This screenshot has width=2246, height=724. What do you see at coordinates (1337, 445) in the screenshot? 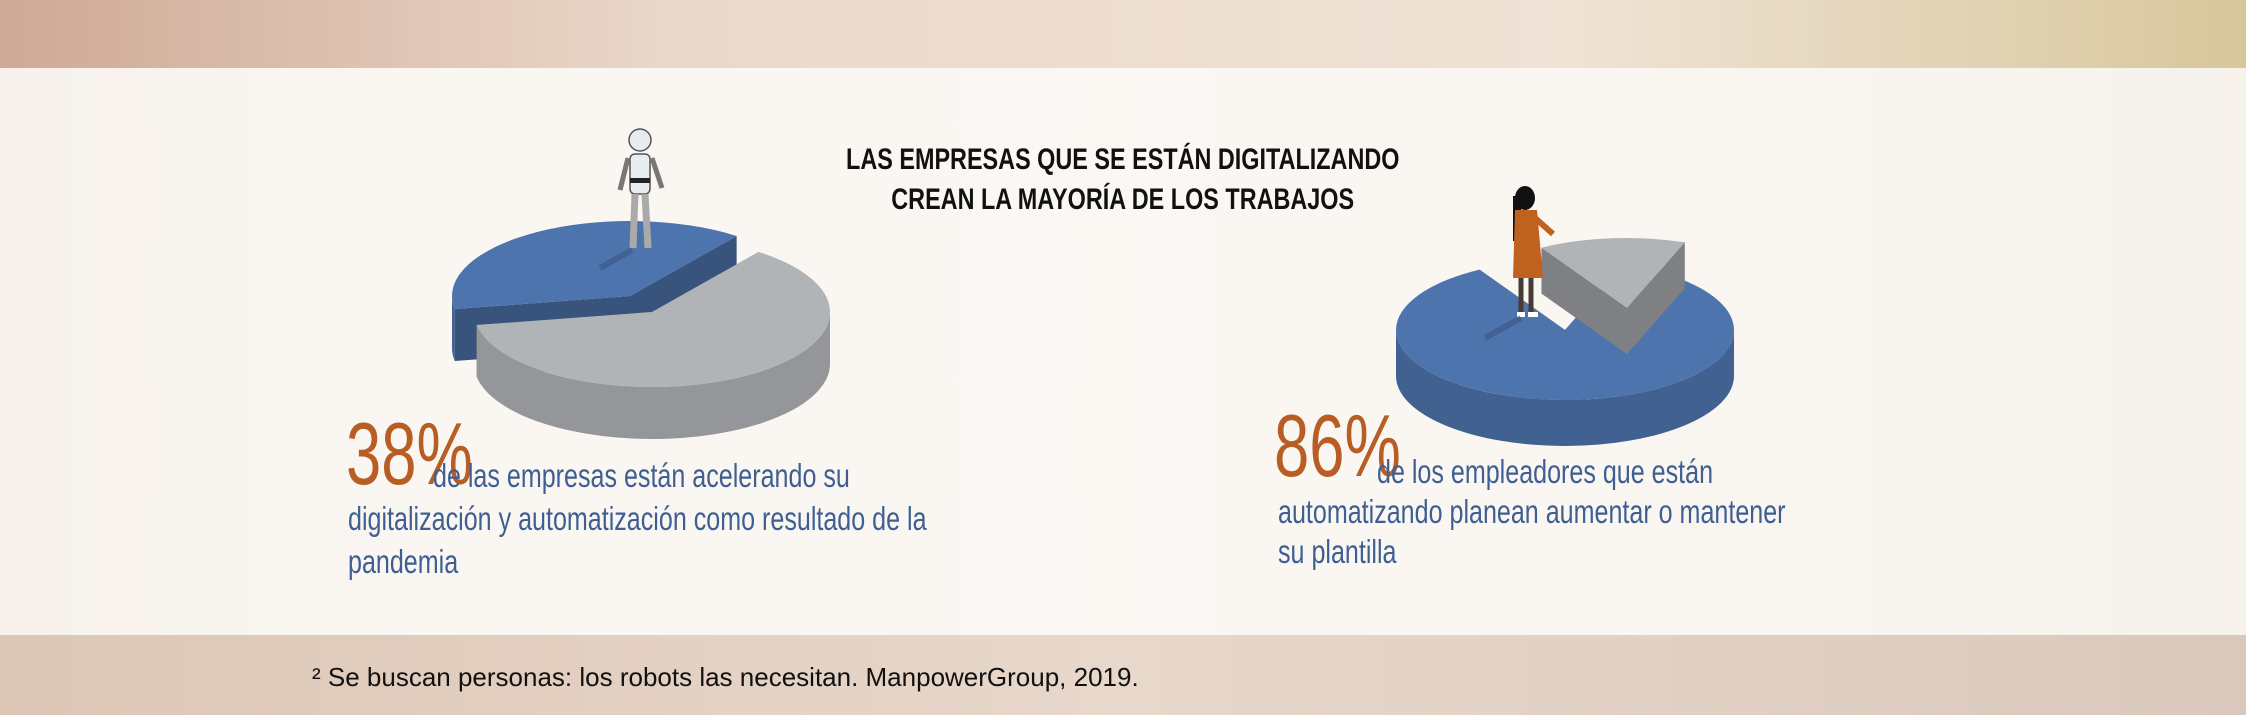
I see `stat-right-percent: 86%` at bounding box center [1337, 445].